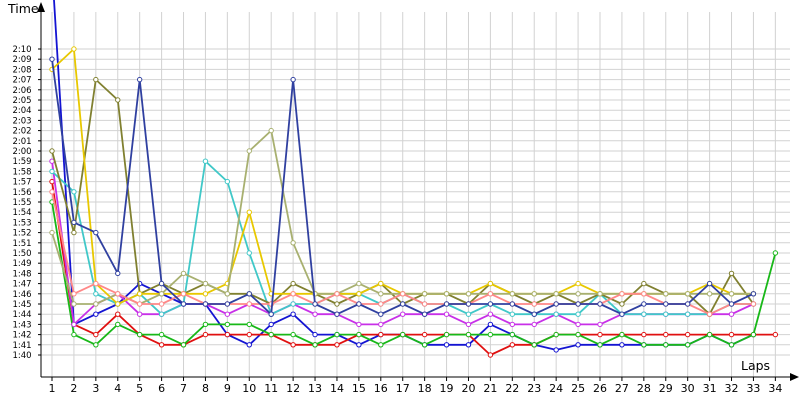  I want to click on x-tick-label: 13, so click(315, 388).